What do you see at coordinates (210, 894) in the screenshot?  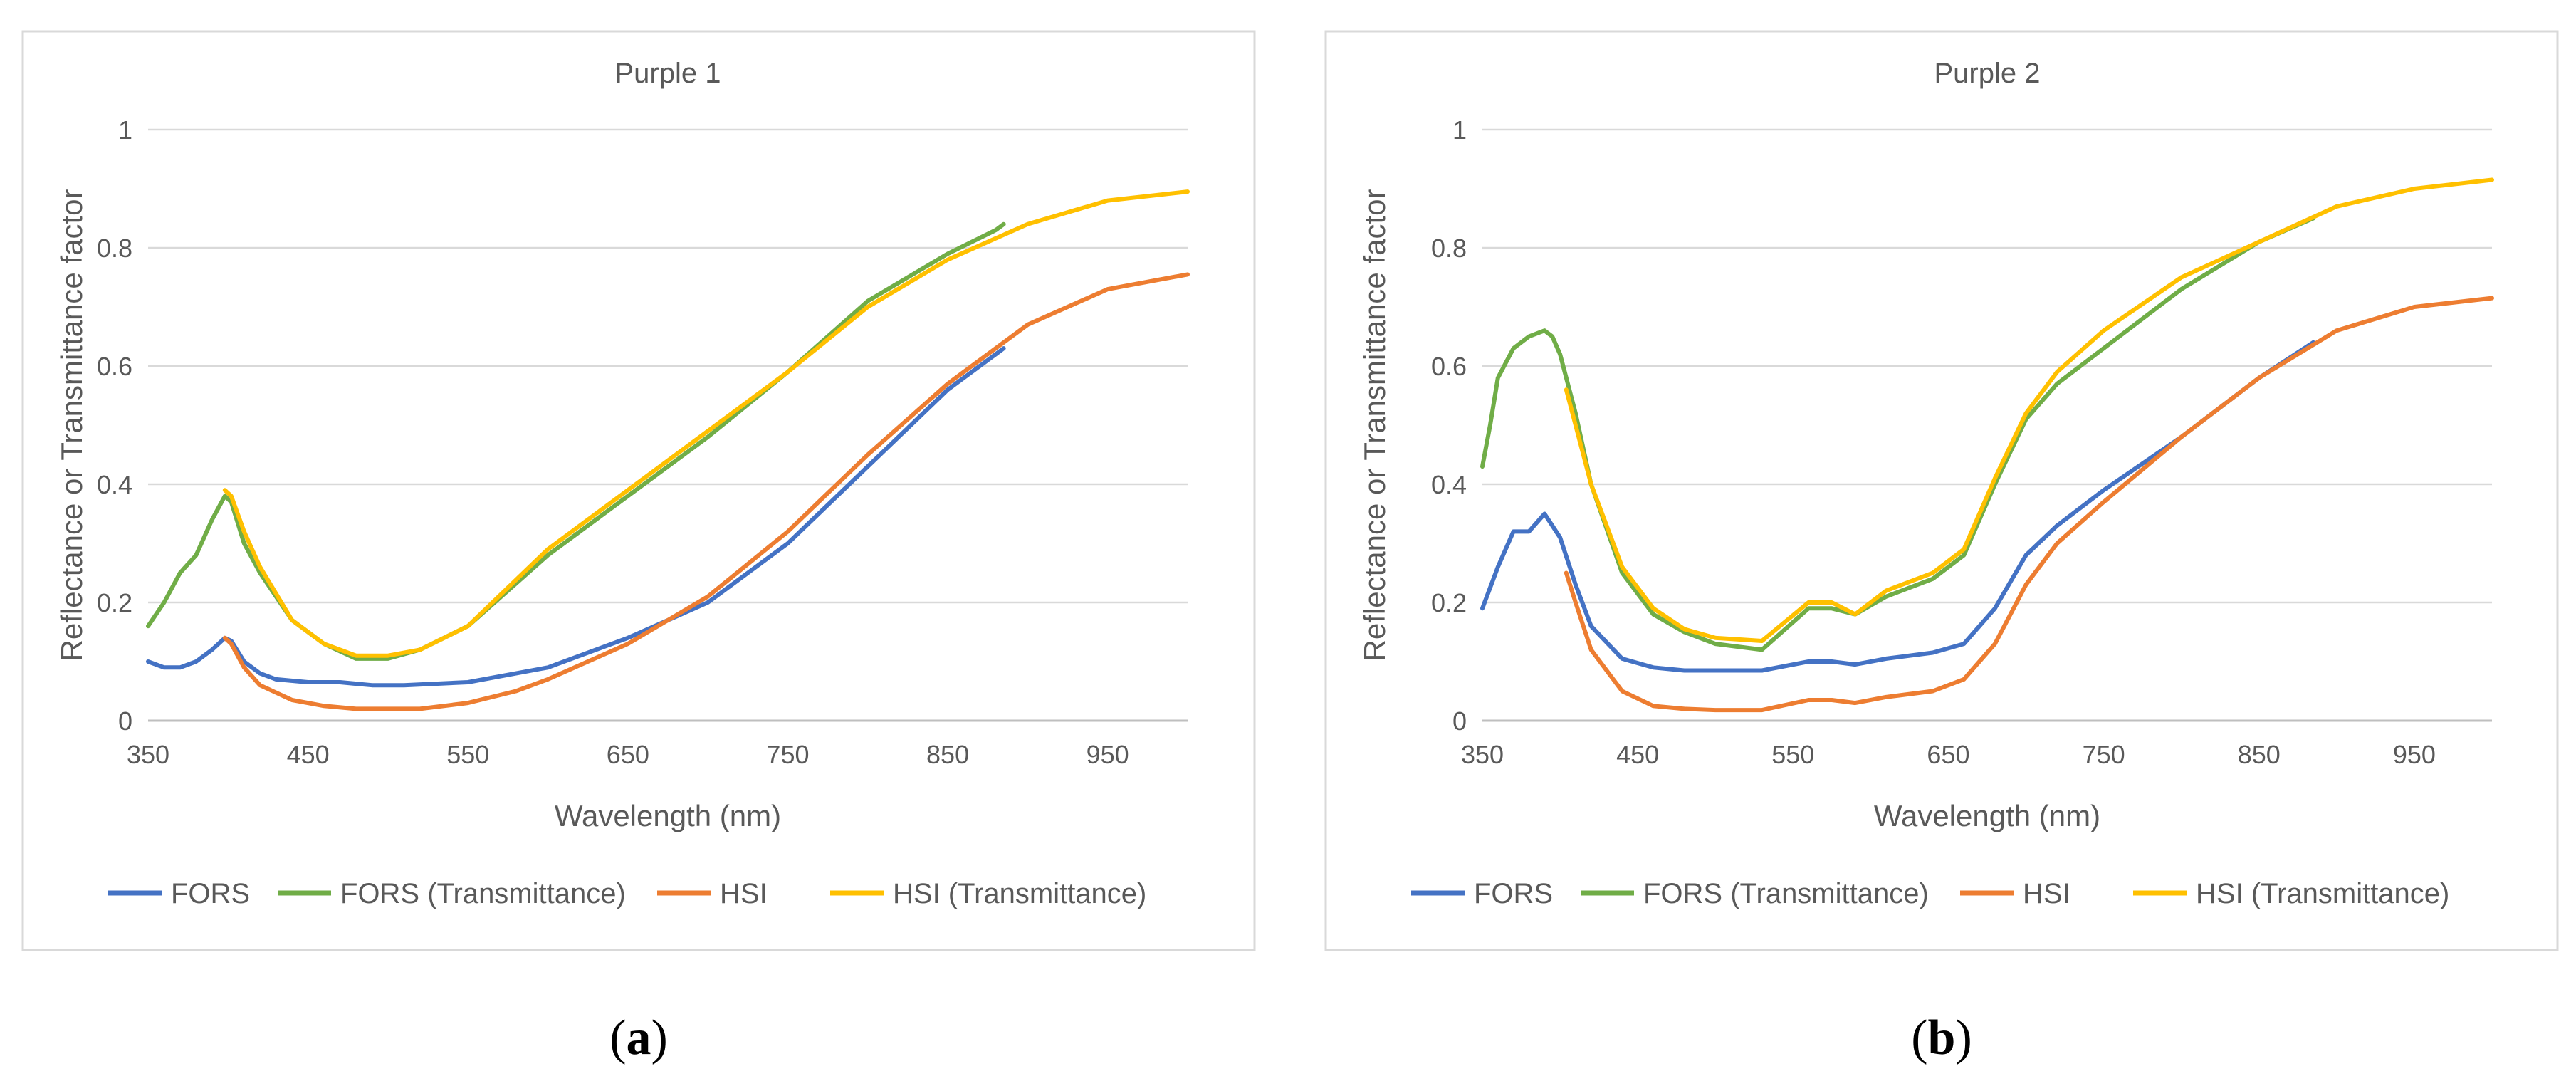 I see `chart-a-legend-label: FORS` at bounding box center [210, 894].